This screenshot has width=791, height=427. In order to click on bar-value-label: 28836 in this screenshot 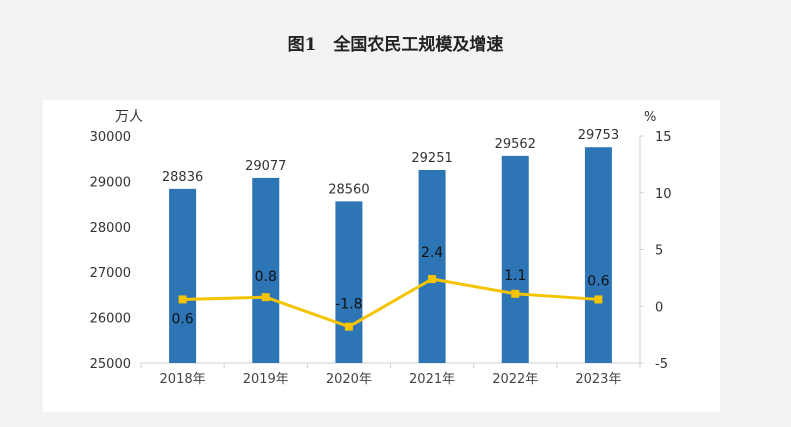, I will do `click(182, 177)`.